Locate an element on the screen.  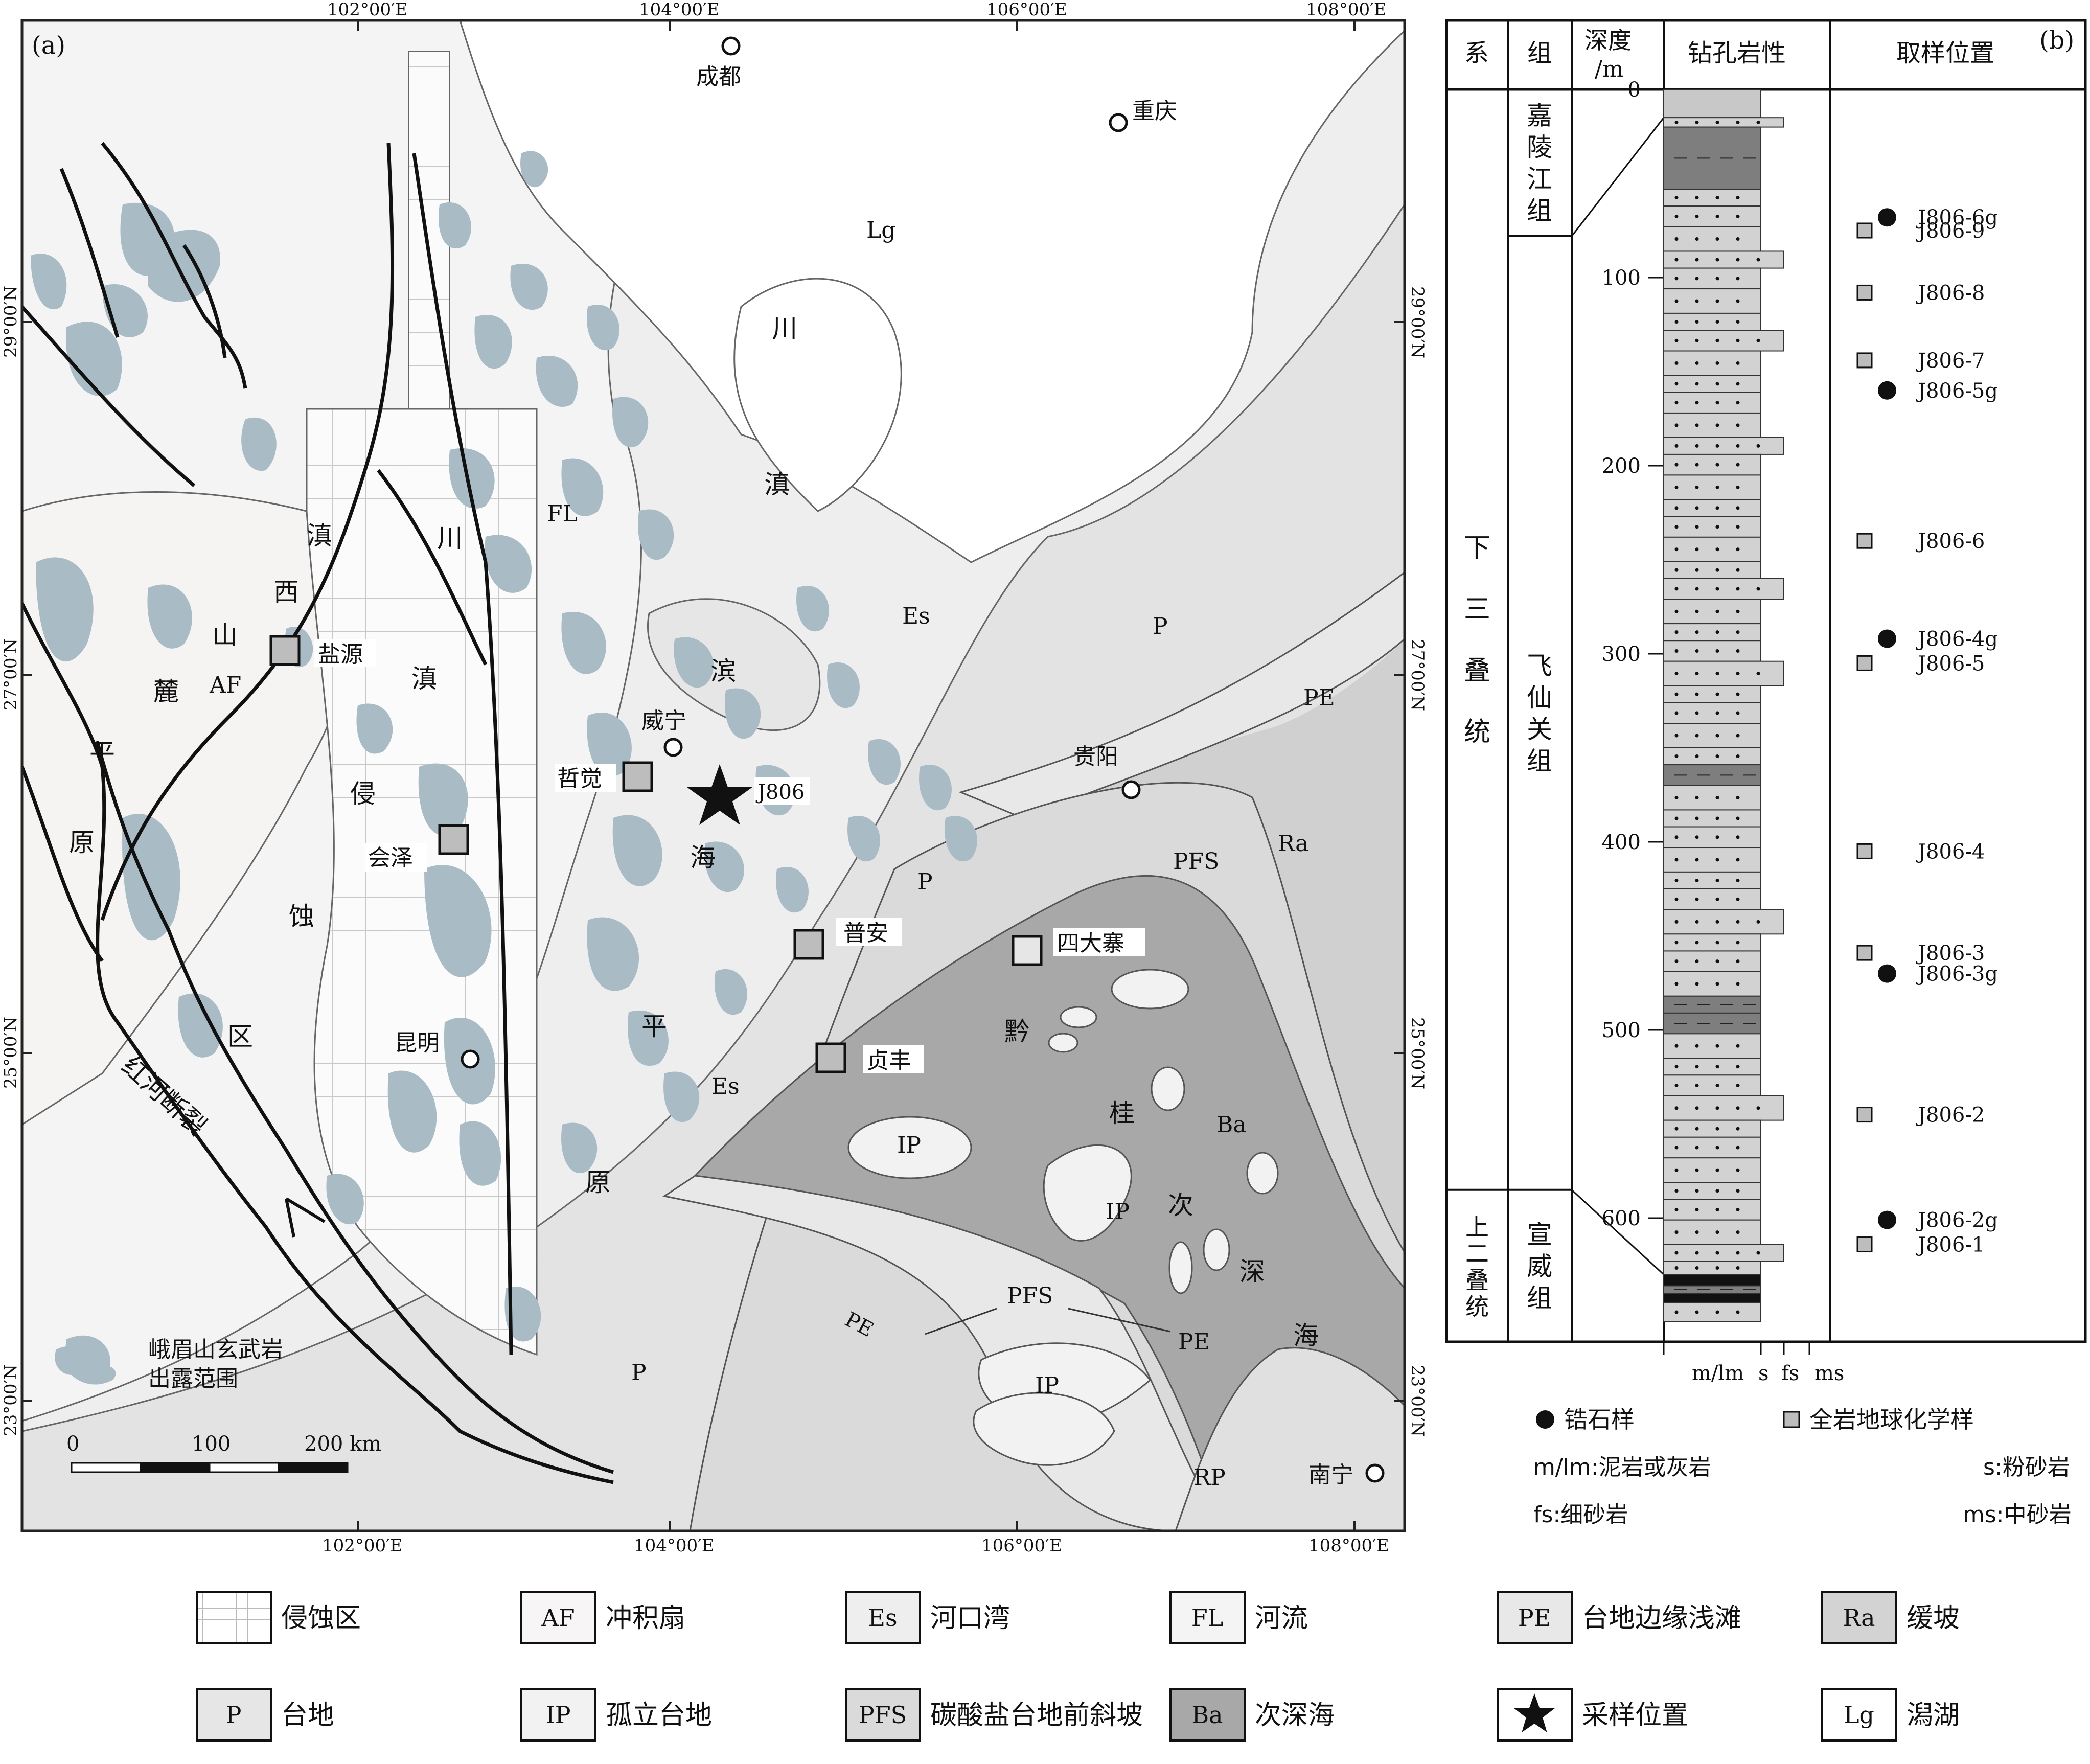
formation-name-char: 嘉 is located at coordinates (1539, 116).